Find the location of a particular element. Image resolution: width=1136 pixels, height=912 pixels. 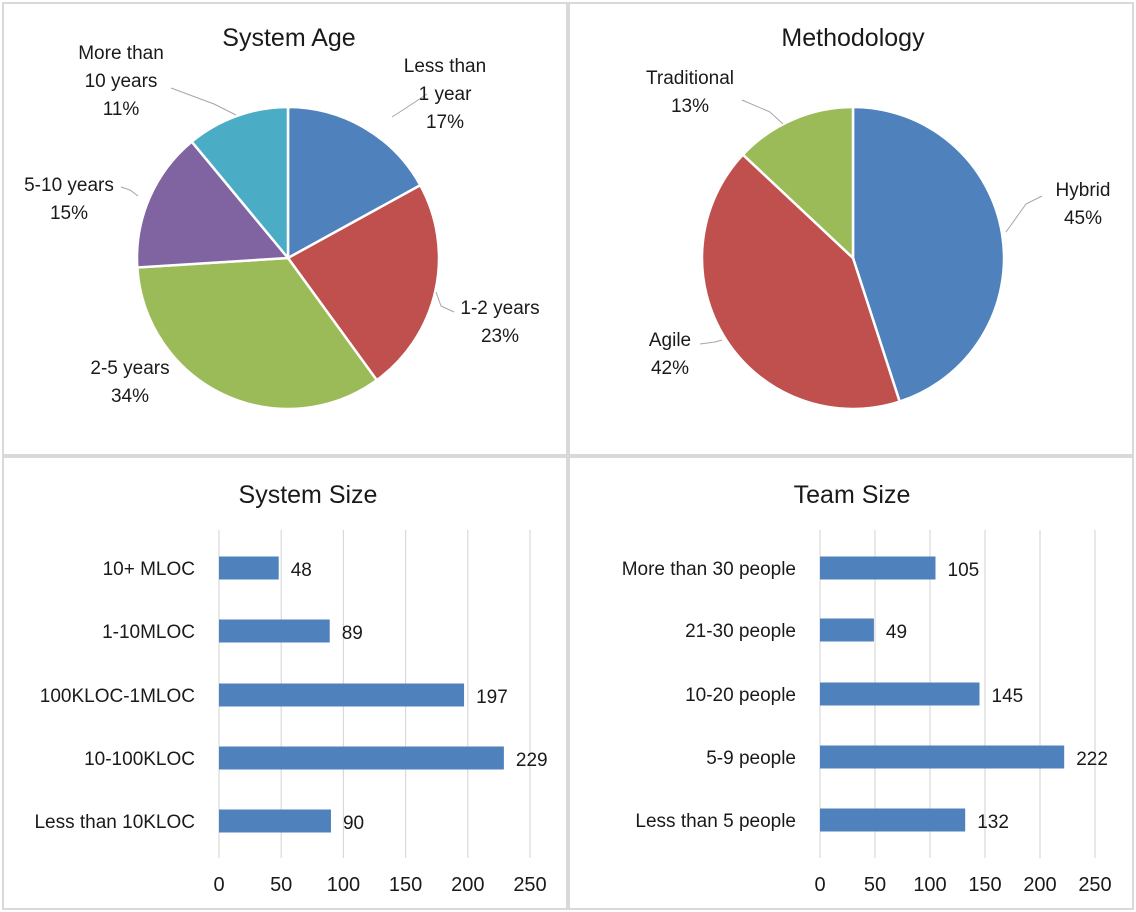

bar-value-label: 145 is located at coordinates (1008, 696).